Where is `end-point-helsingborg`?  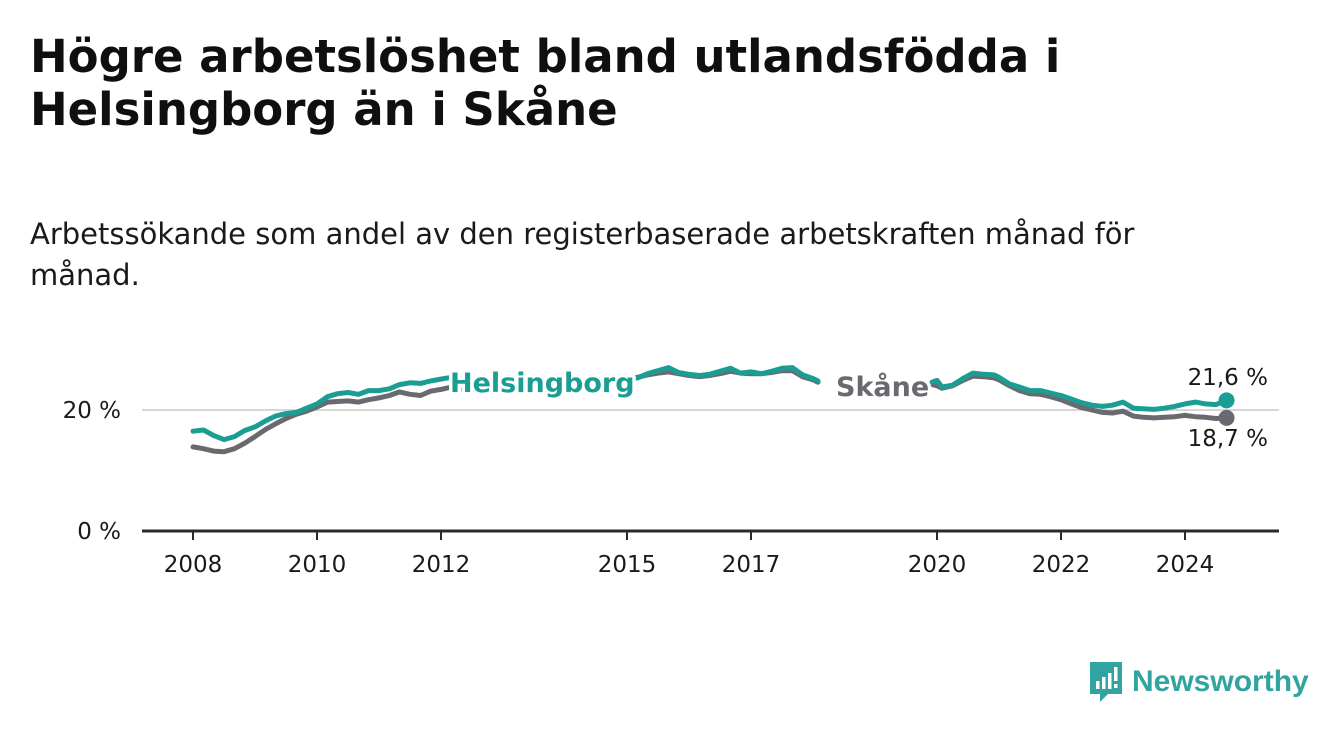
end-point-helsingborg is located at coordinates (1226, 400).